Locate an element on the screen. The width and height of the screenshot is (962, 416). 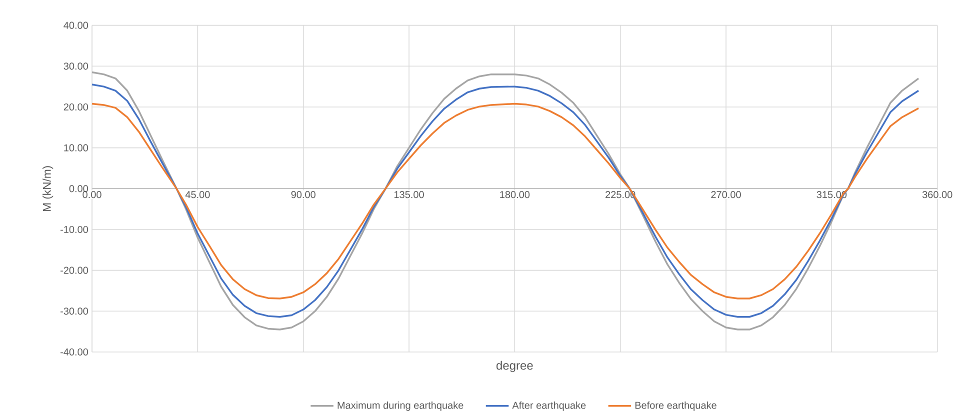
x-tick-label: 180.00 is located at coordinates (515, 194).